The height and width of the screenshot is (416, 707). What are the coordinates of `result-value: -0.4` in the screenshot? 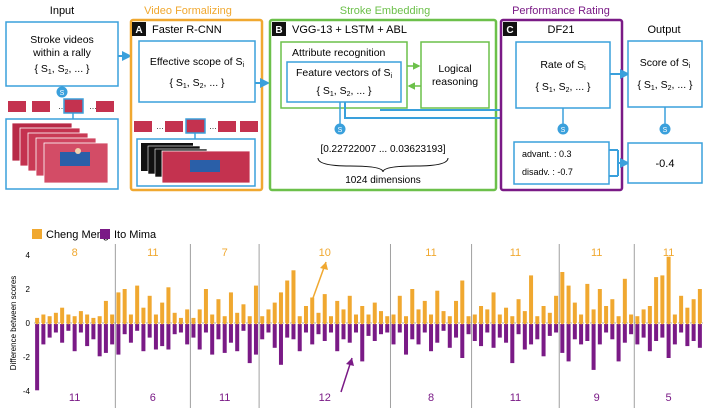 It's located at (665, 164).